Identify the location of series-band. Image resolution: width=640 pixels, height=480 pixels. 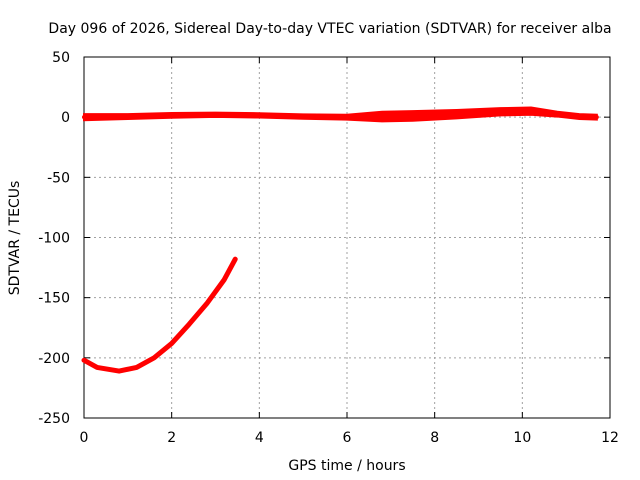
(340, 114).